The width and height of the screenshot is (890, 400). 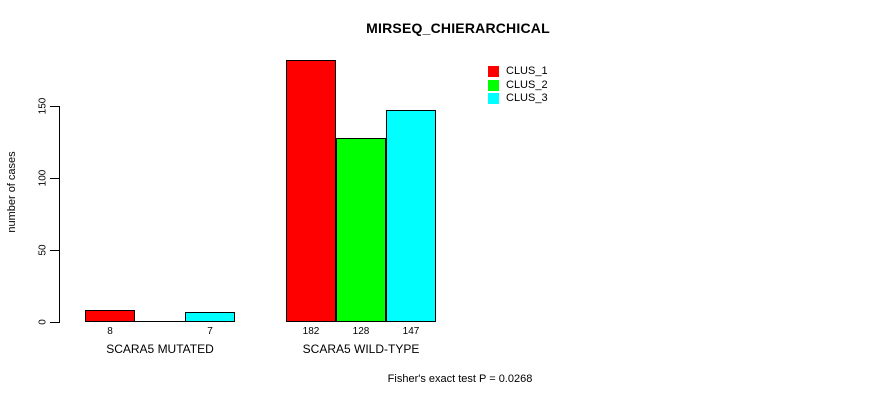 I want to click on legend-label: CLUS_1, so click(x=527, y=71).